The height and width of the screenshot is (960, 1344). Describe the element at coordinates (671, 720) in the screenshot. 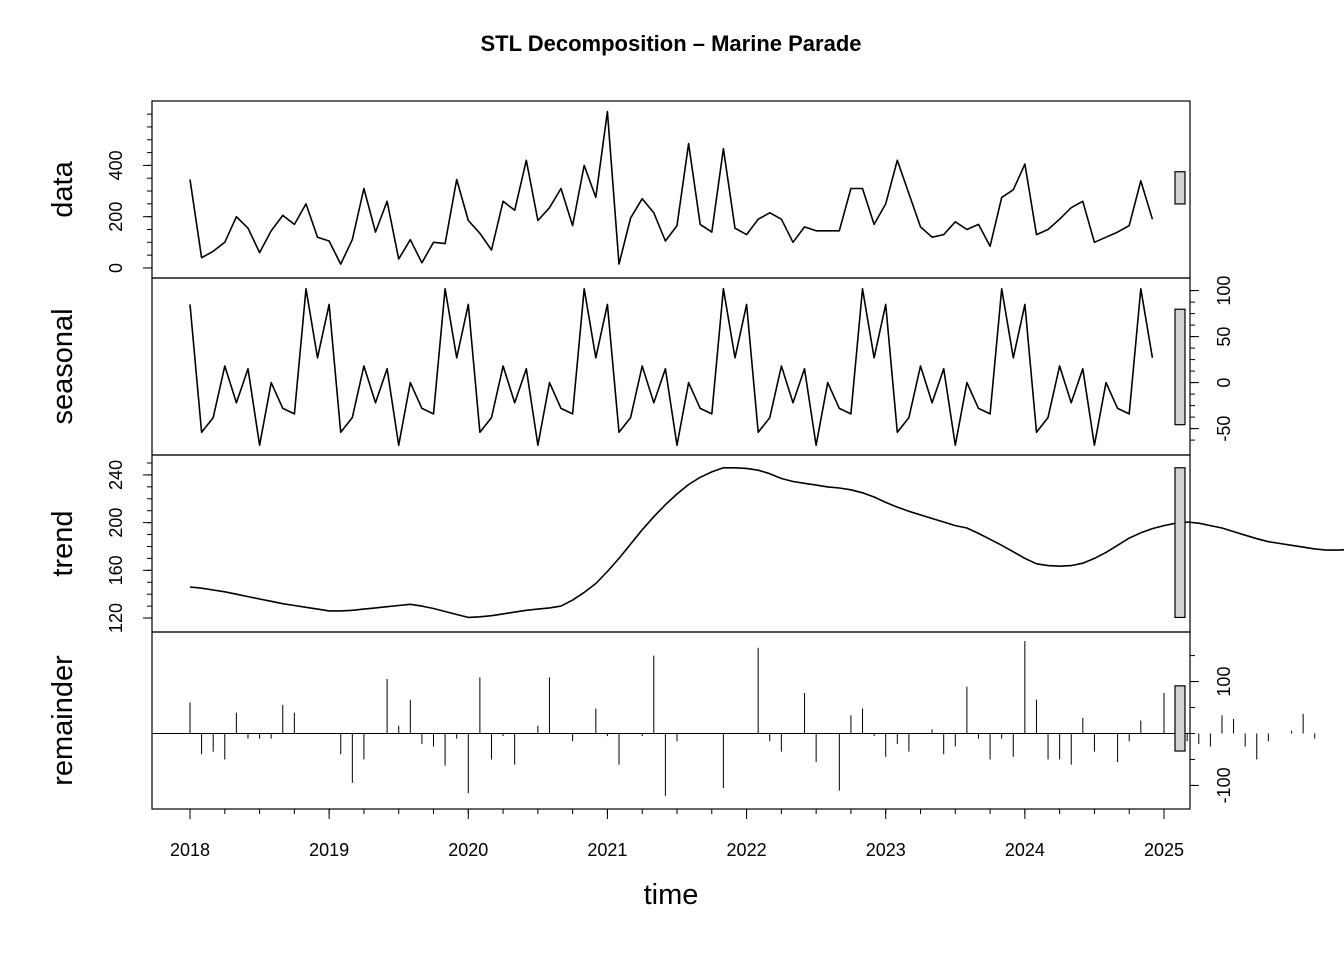

I see `panel-frame-remainder` at that location.